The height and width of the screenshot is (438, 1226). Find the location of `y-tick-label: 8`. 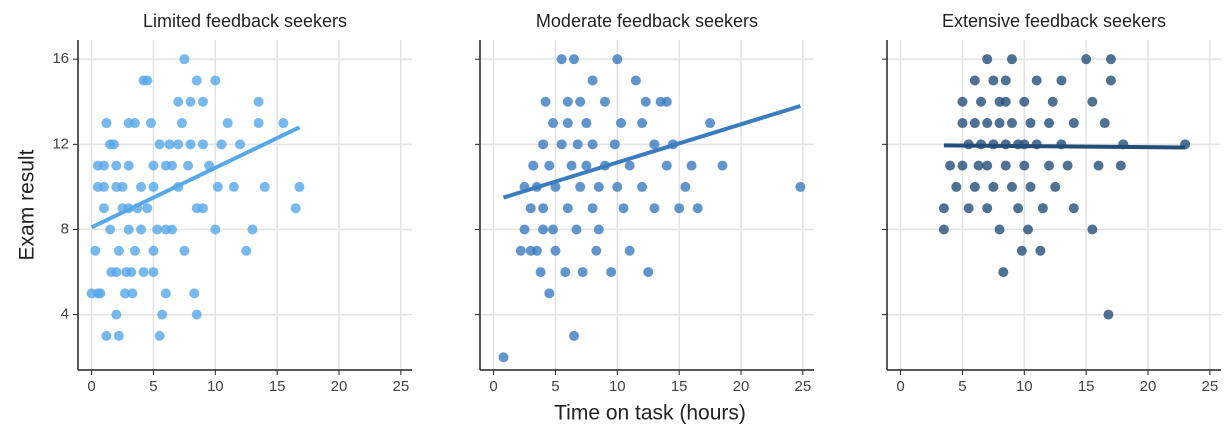

y-tick-label: 8 is located at coordinates (65, 228).